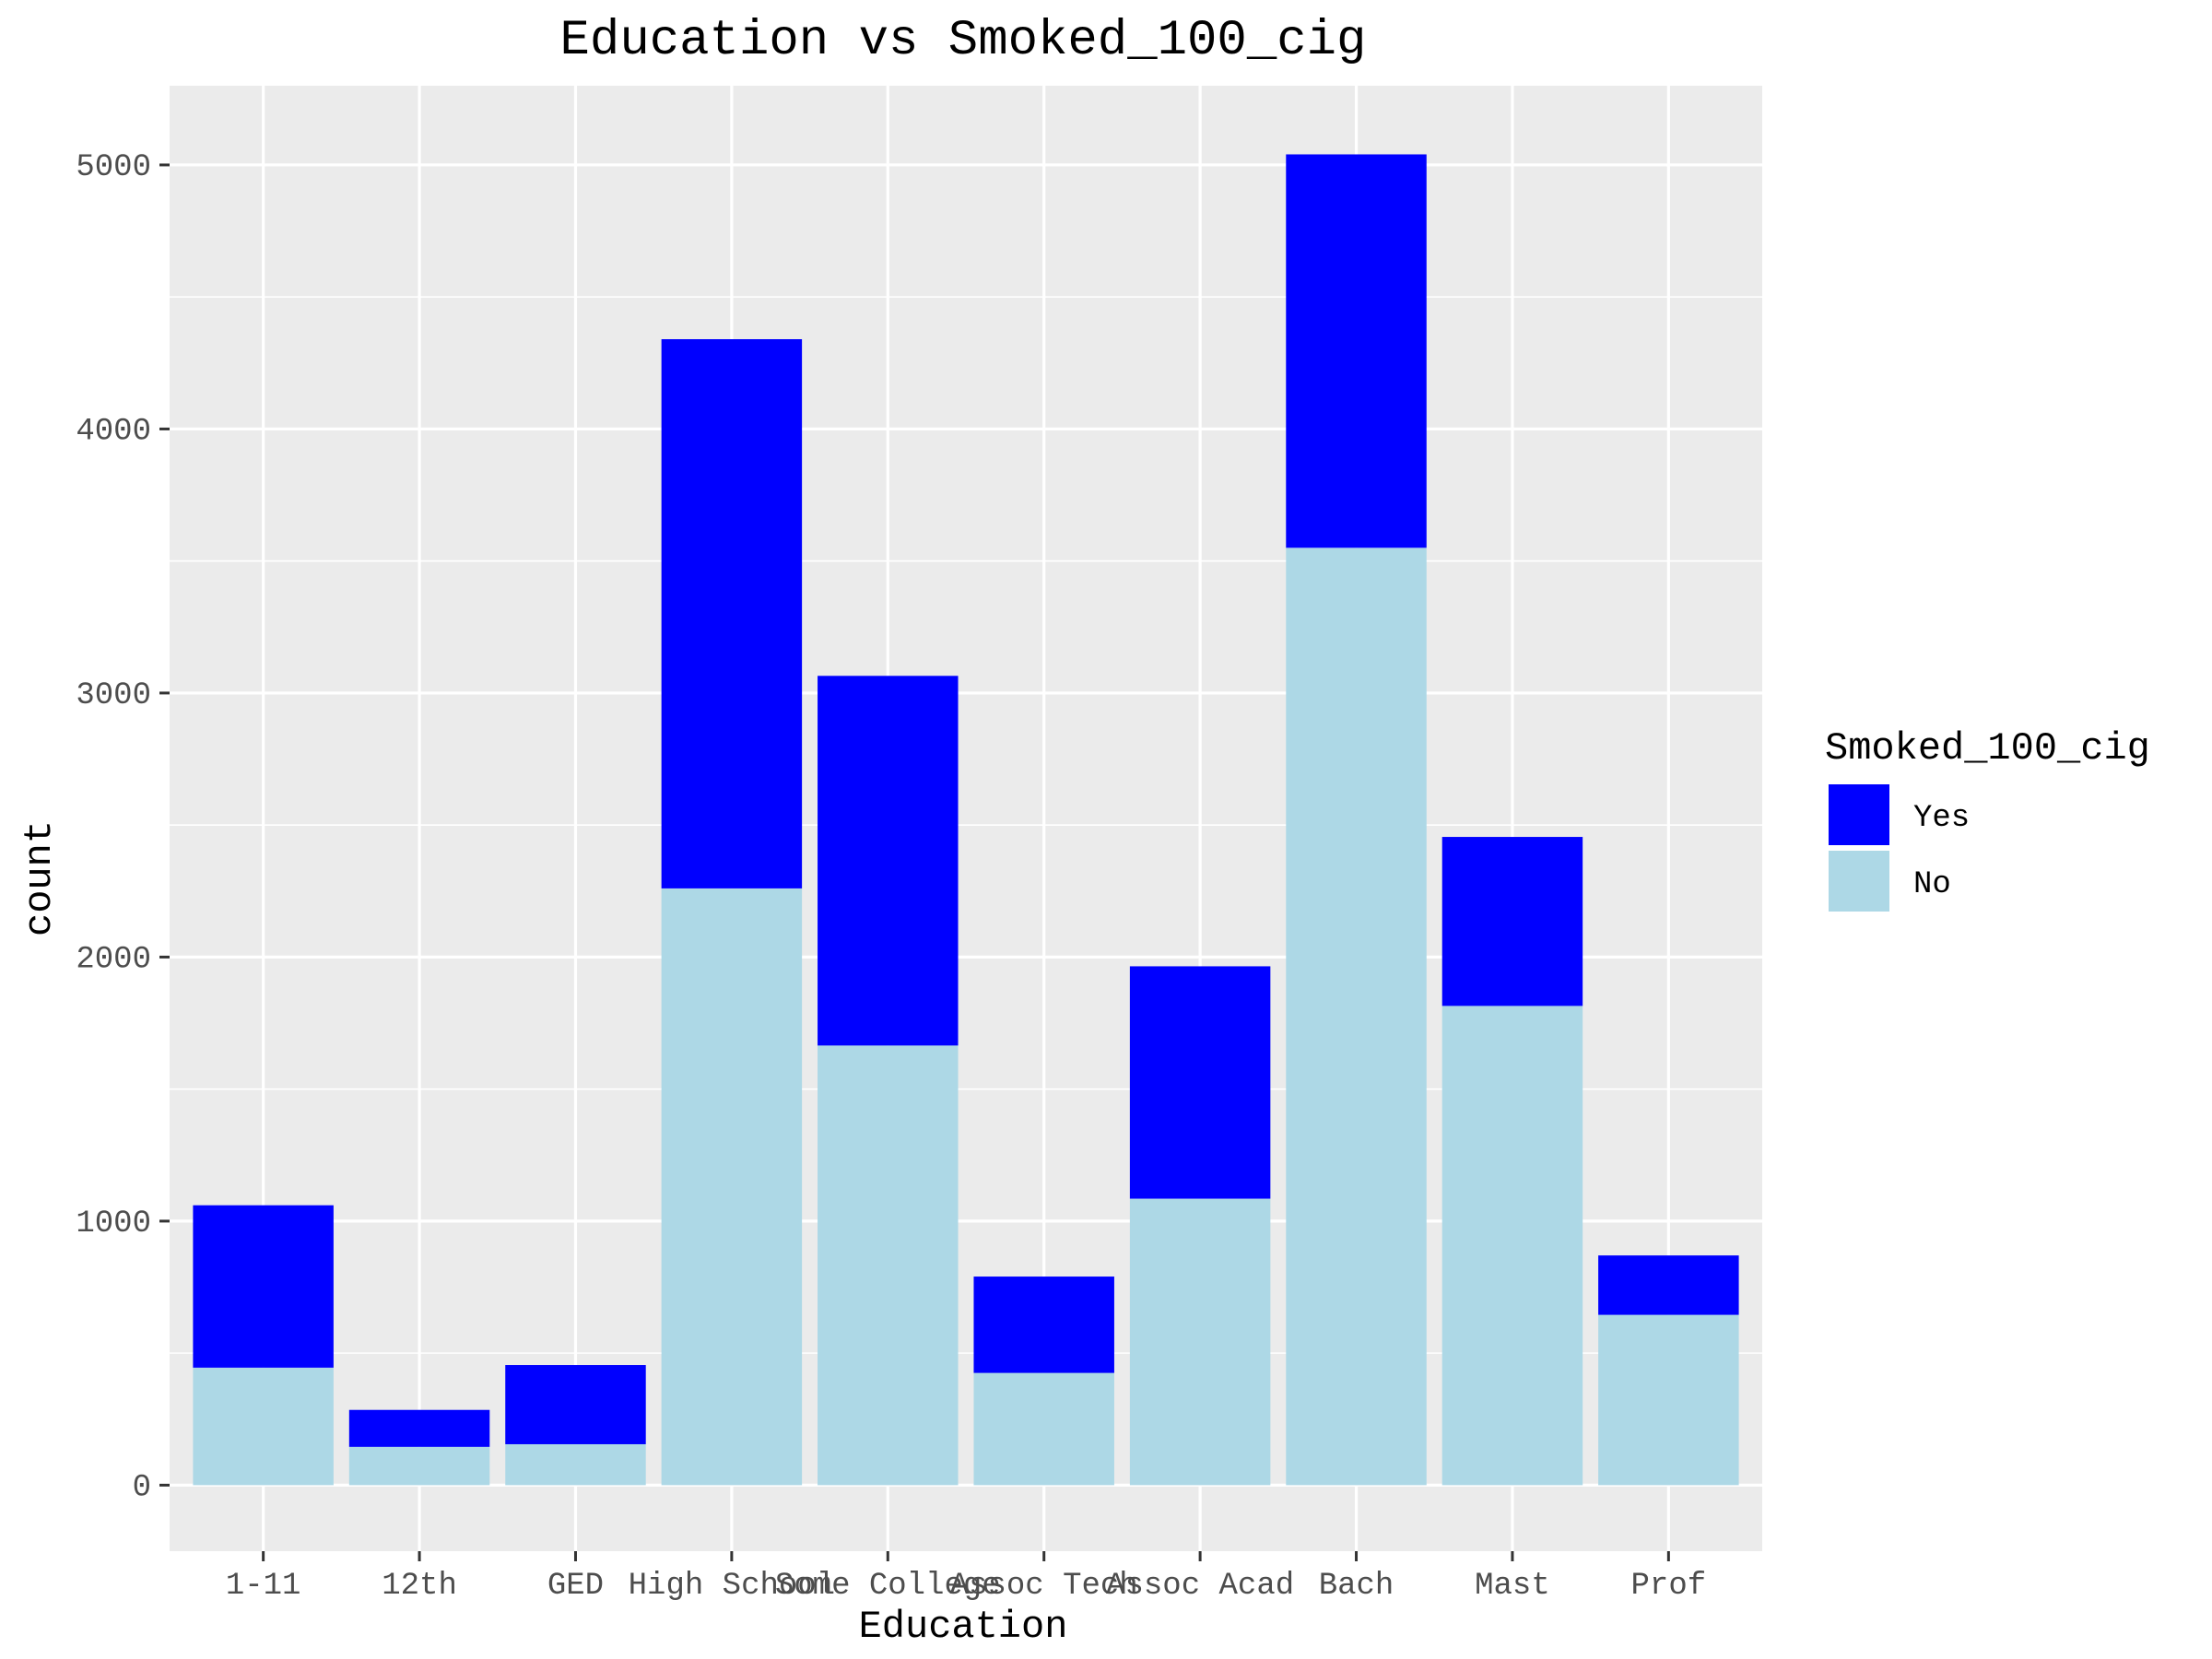  What do you see at coordinates (1932, 884) in the screenshot?
I see `legend-label-no: No` at bounding box center [1932, 884].